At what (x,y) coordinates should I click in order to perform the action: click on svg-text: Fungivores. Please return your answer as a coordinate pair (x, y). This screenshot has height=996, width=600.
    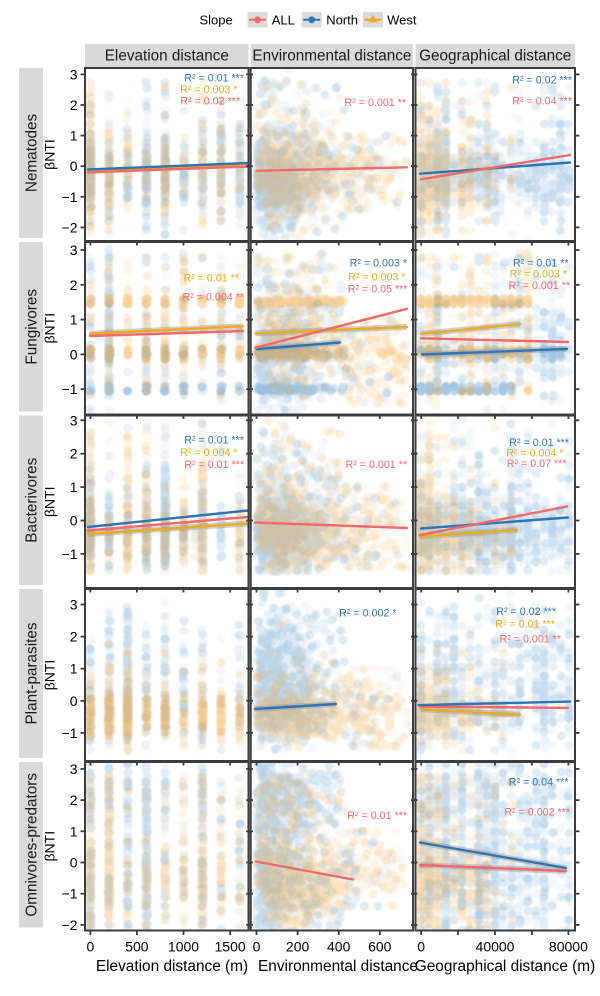
    Looking at the image, I should click on (32, 327).